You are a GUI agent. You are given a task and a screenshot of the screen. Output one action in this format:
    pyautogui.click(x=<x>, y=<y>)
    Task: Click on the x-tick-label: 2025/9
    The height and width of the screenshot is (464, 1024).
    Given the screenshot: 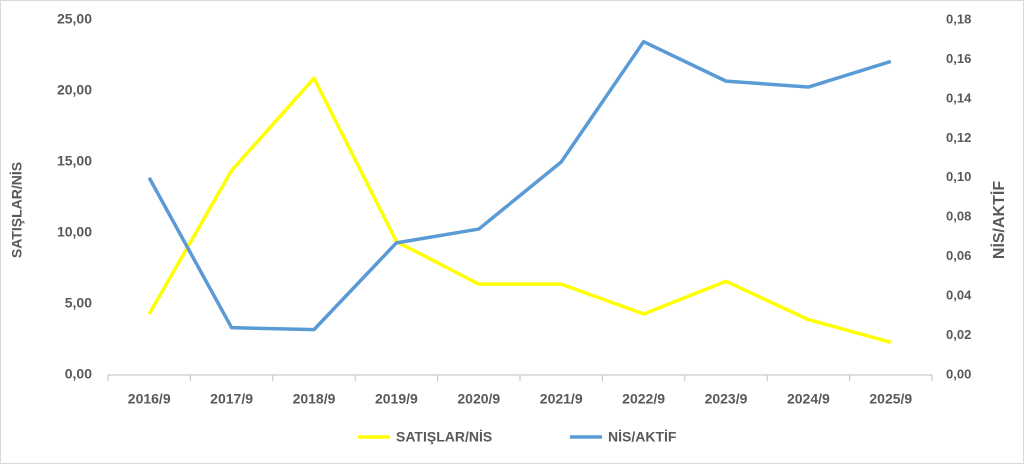 What is the action you would take?
    pyautogui.click(x=890, y=399)
    